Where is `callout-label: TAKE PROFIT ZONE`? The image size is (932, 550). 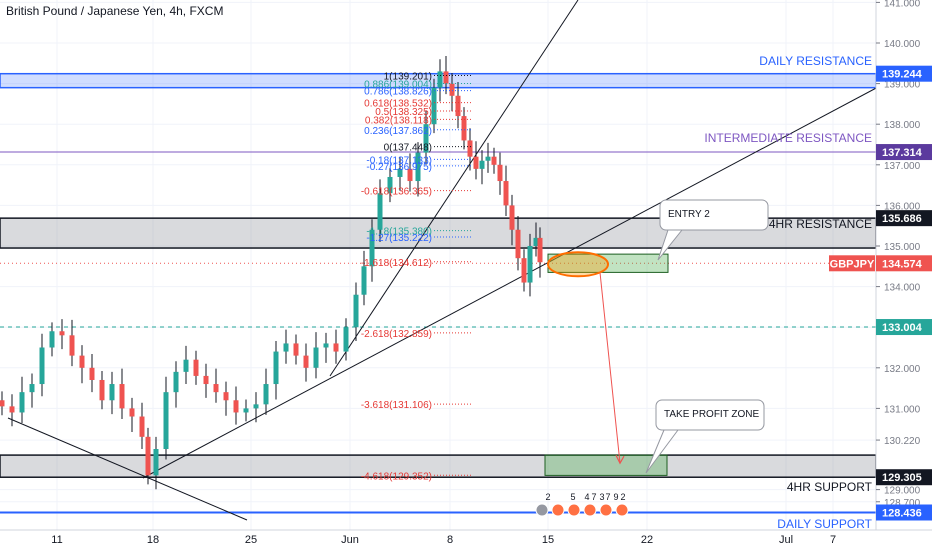 callout-label: TAKE PROFIT ZONE is located at coordinates (712, 414).